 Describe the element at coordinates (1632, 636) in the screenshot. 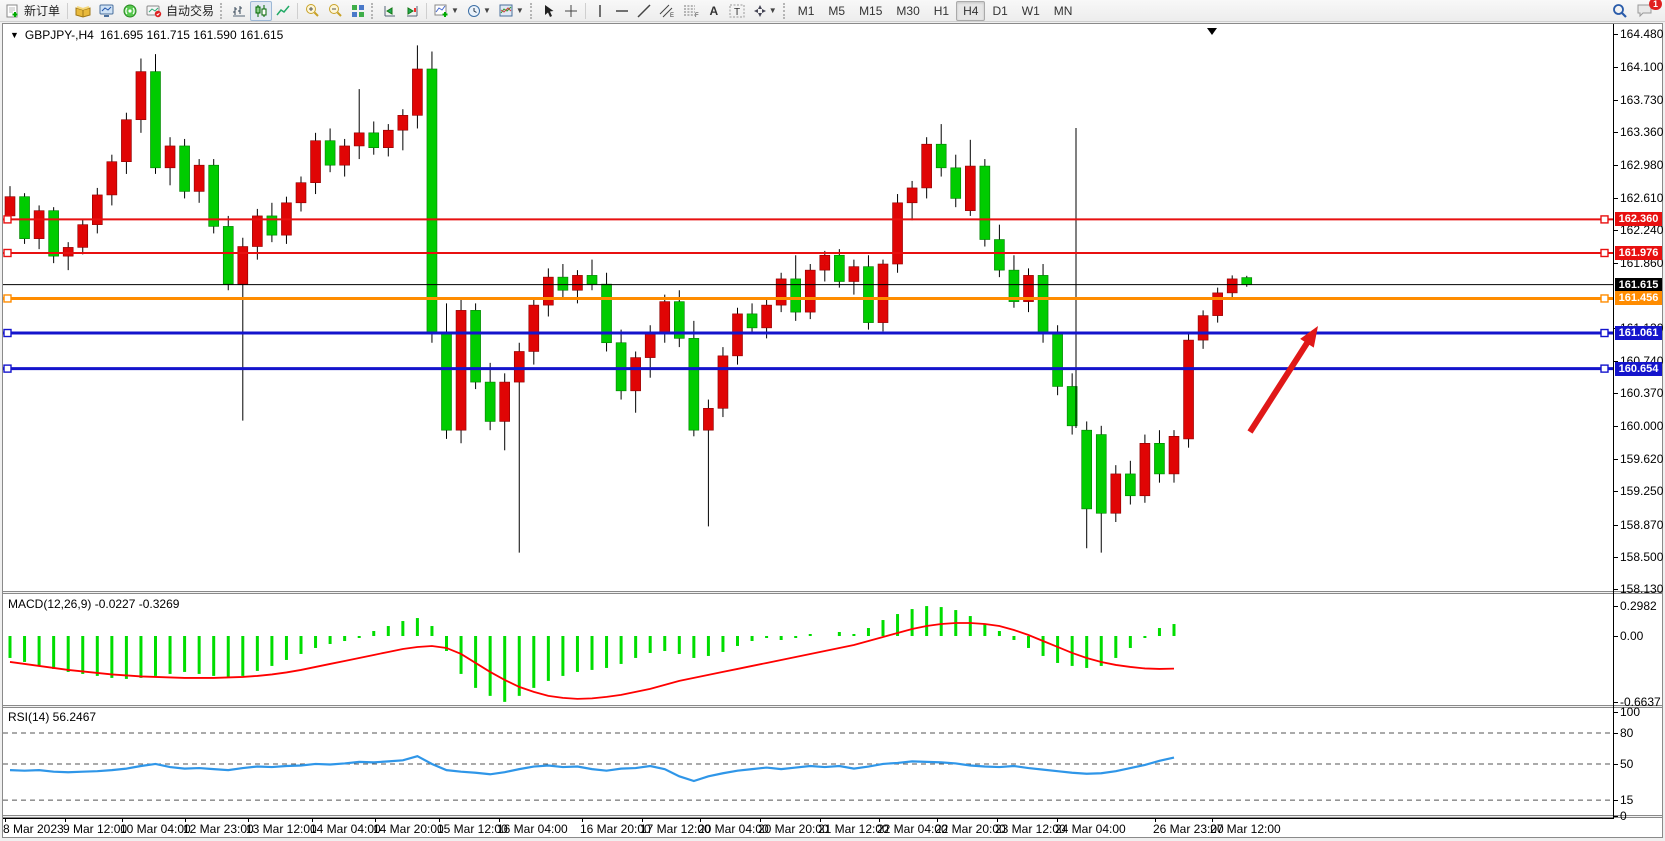

I see `macd-axis-label: 0.00` at that location.